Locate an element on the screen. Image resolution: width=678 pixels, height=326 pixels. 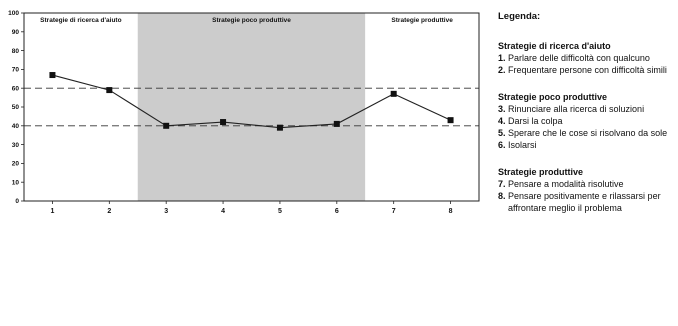
legend-item-number: 5. is located at coordinates (502, 133).